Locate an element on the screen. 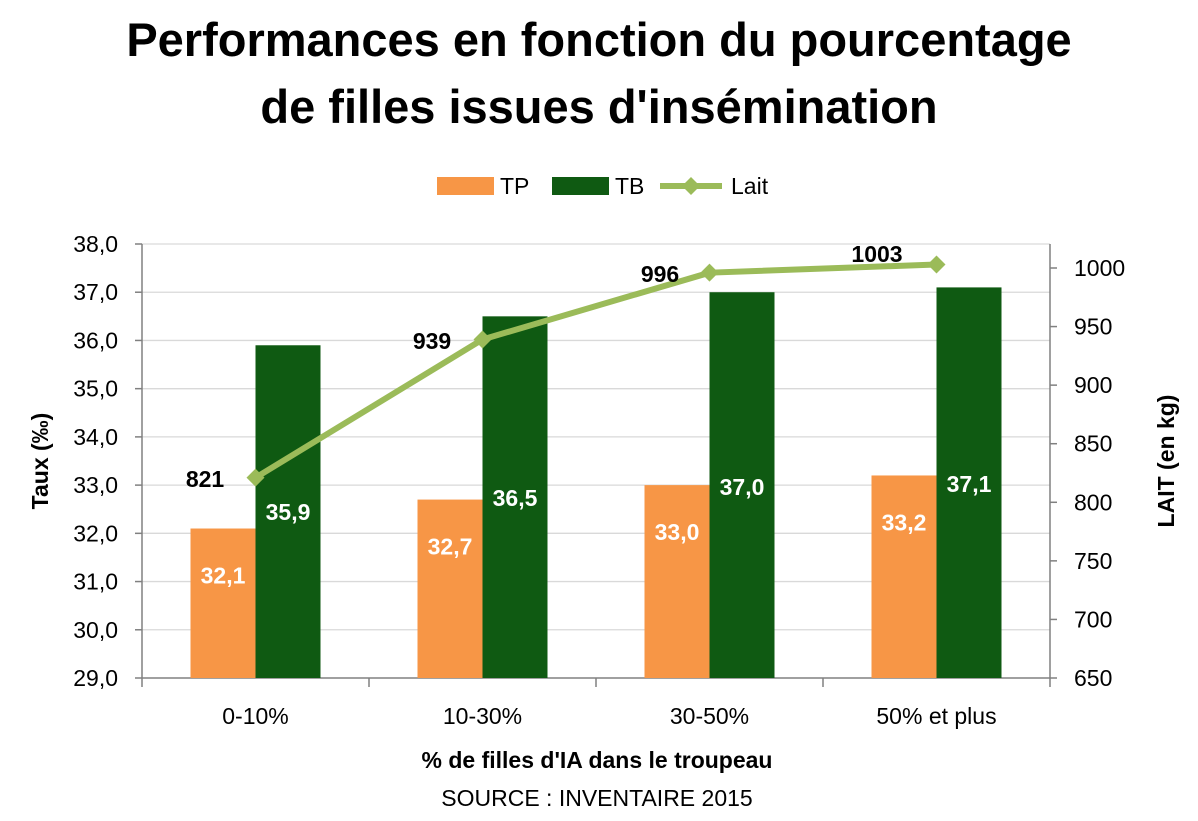 This screenshot has width=1198, height=821. y2-axis-title: LAIT (en kg) is located at coordinates (1166, 461).